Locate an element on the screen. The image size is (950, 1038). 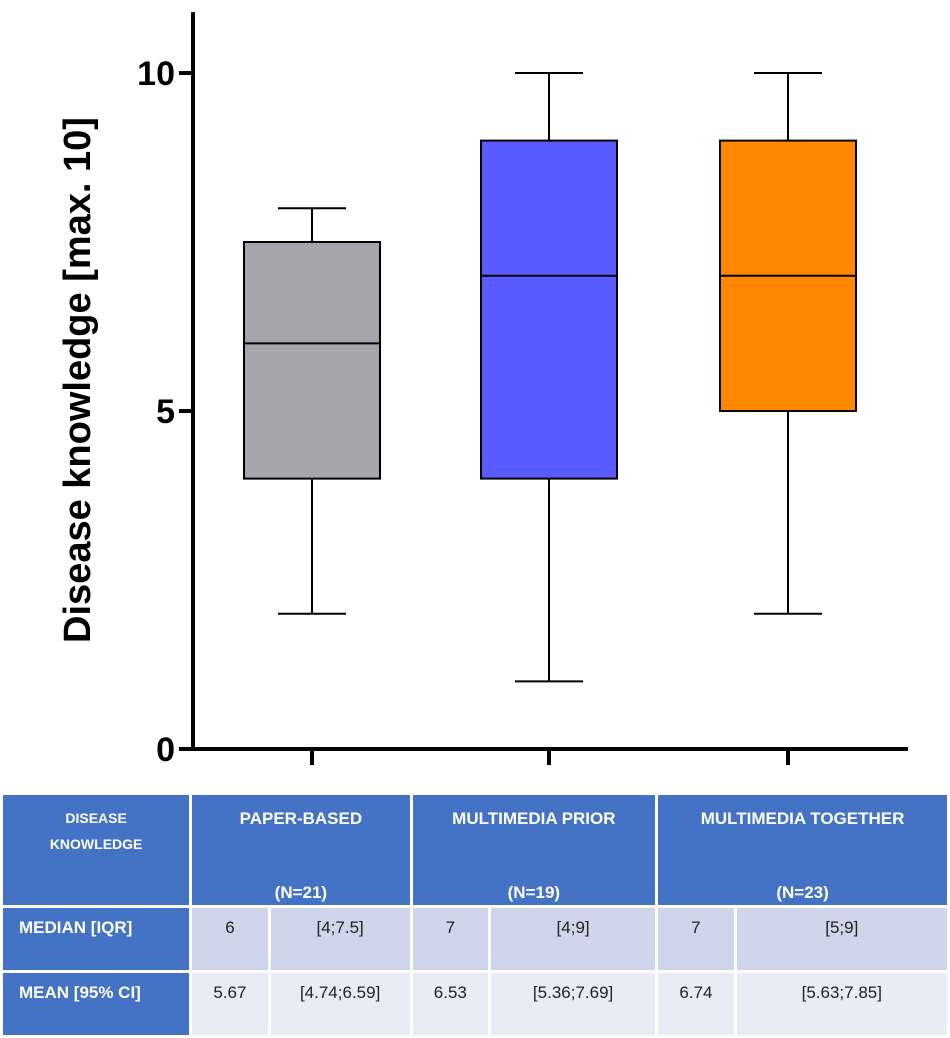
y-axis-label: Disease knowledge [max. 10] is located at coordinates (78, 380).